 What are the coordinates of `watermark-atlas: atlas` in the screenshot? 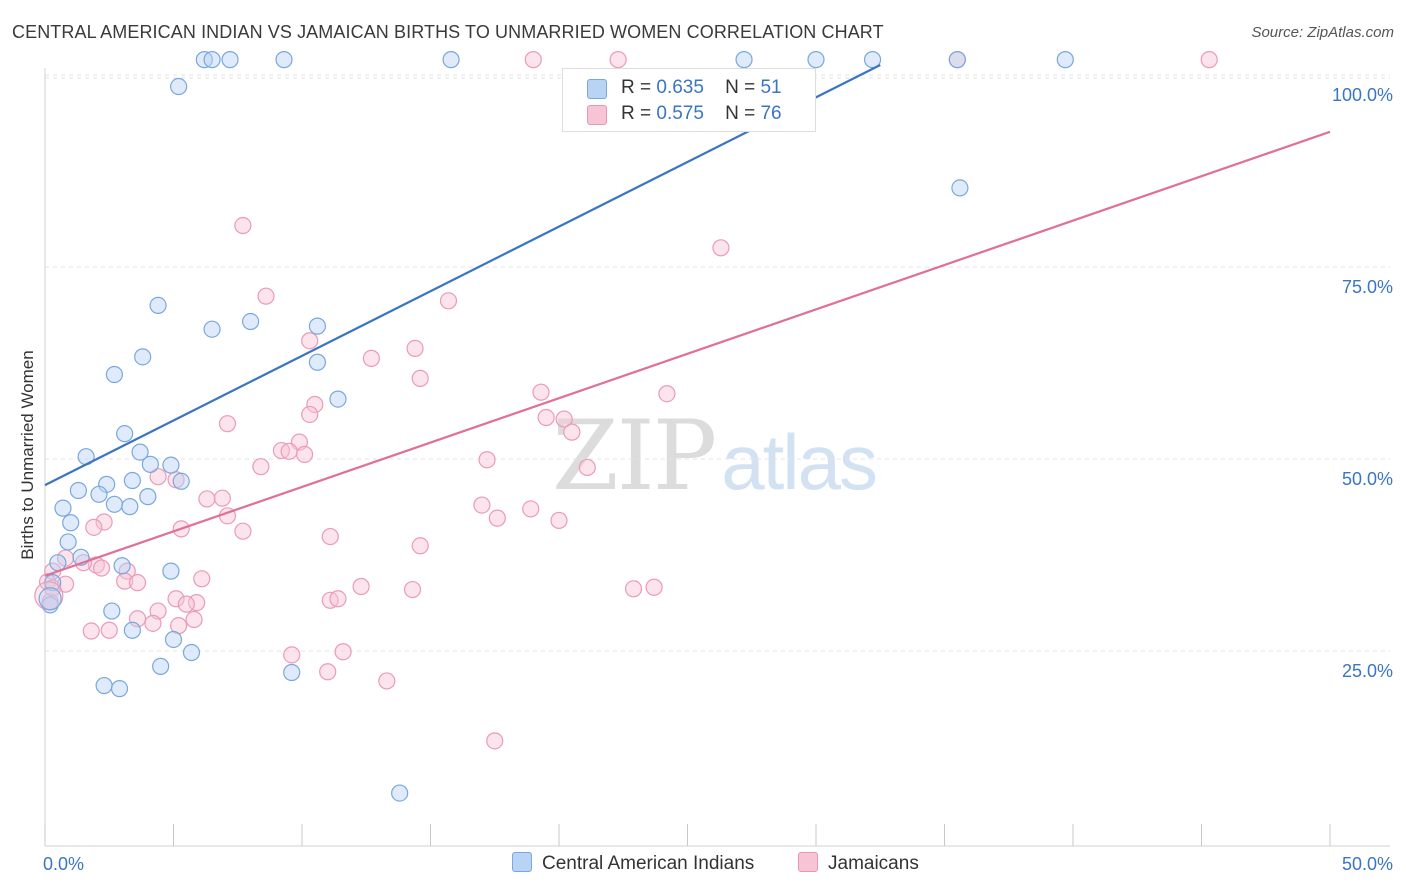 It's located at (799, 462).